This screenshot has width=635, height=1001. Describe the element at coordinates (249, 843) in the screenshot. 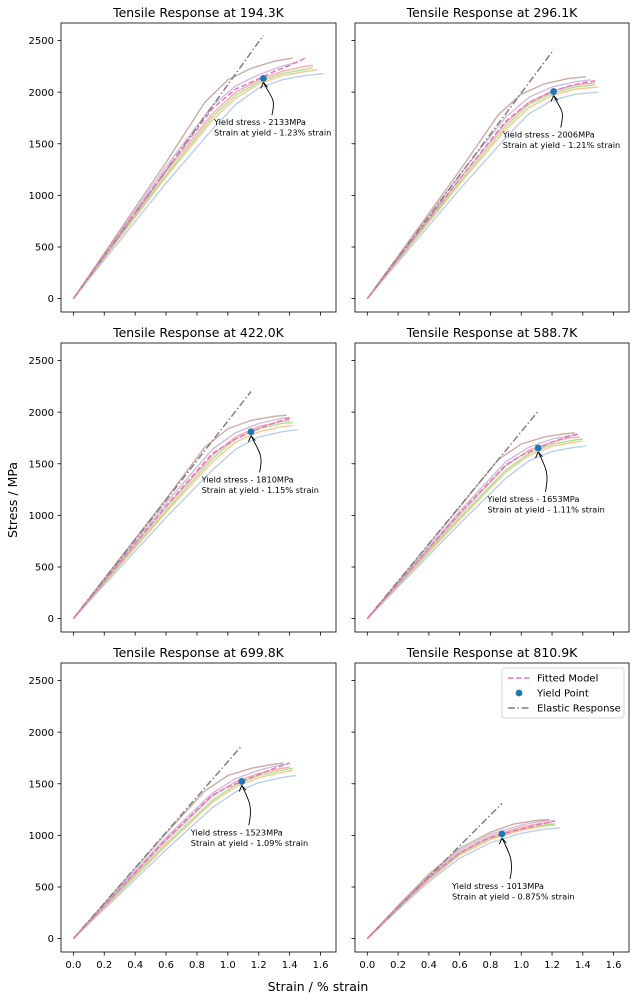

I see `yield-annotation-text: Strain at yield - 1.09% strain` at that location.